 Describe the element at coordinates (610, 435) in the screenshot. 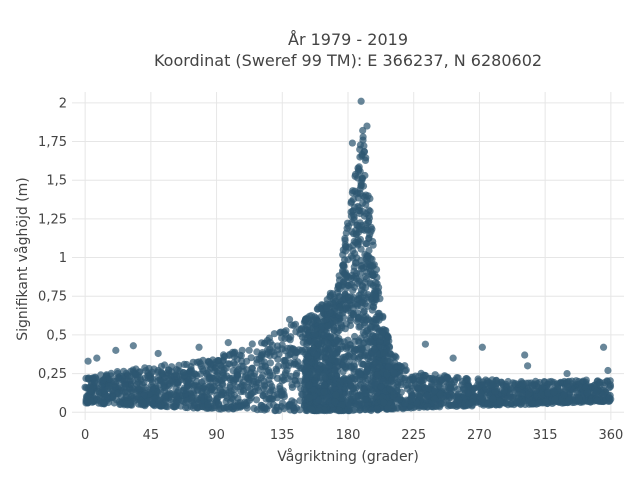

I see `x-tick-label: 360` at that location.